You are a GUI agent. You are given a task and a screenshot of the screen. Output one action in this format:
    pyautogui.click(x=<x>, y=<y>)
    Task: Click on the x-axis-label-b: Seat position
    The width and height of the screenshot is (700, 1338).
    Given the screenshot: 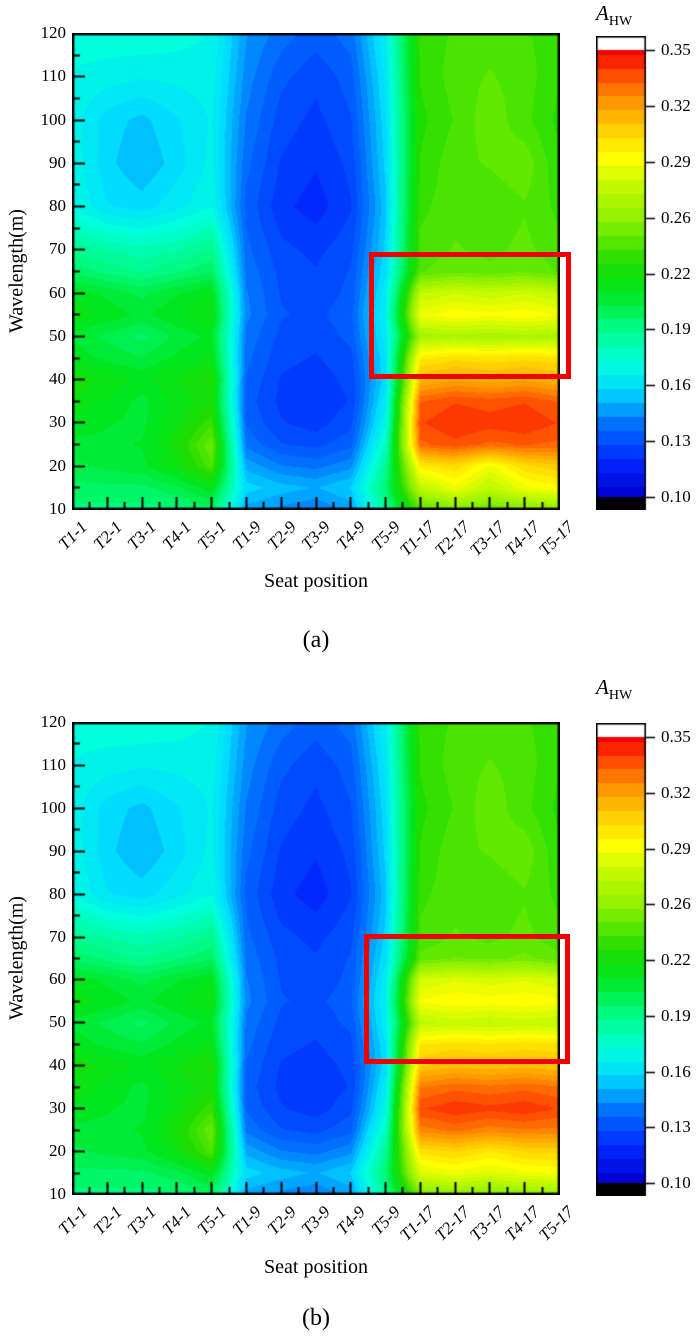 What is the action you would take?
    pyautogui.click(x=316, y=1267)
    